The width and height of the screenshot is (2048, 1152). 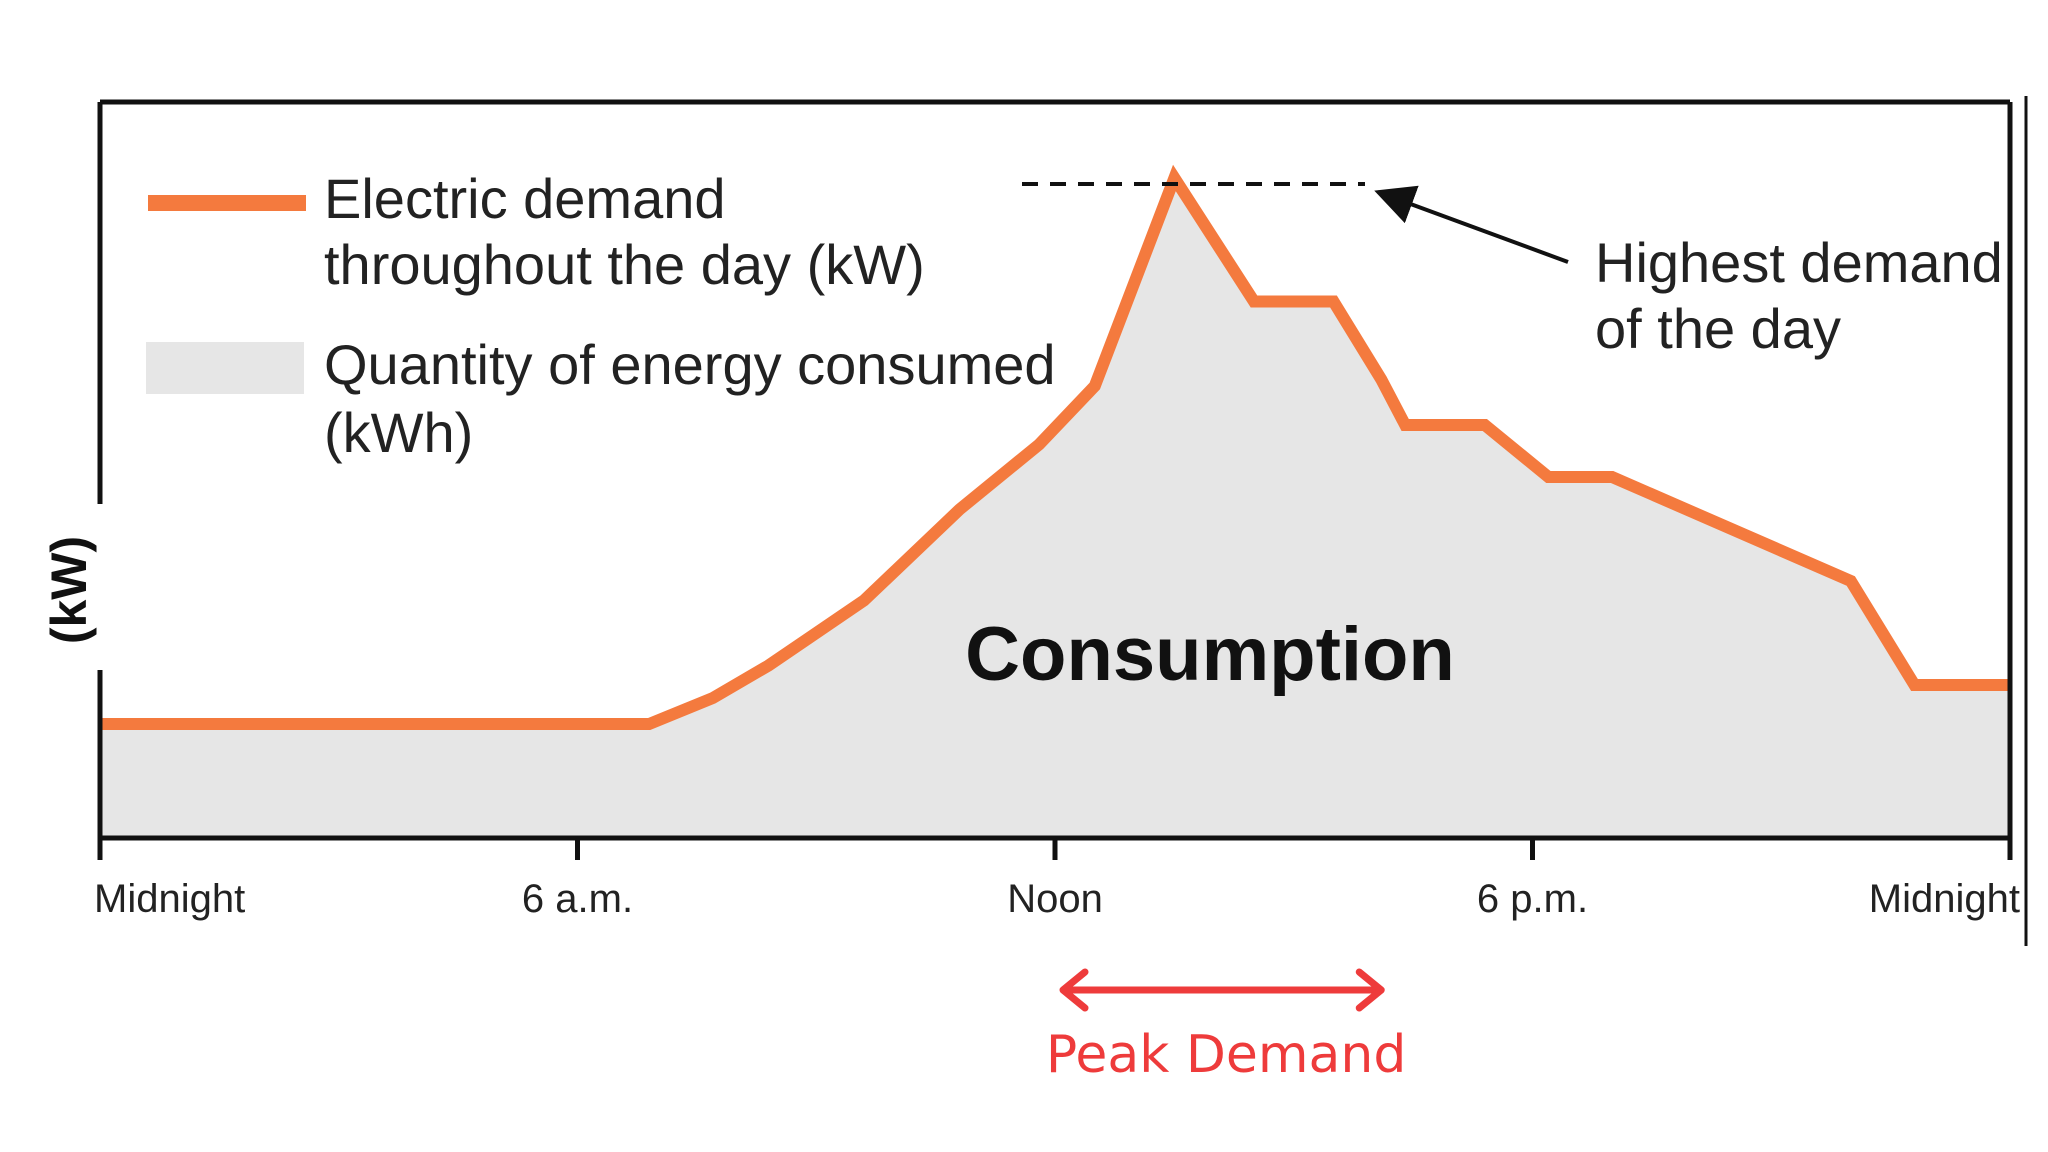 I want to click on peak-demand-label: Peak Demand, so click(x=1226, y=1055).